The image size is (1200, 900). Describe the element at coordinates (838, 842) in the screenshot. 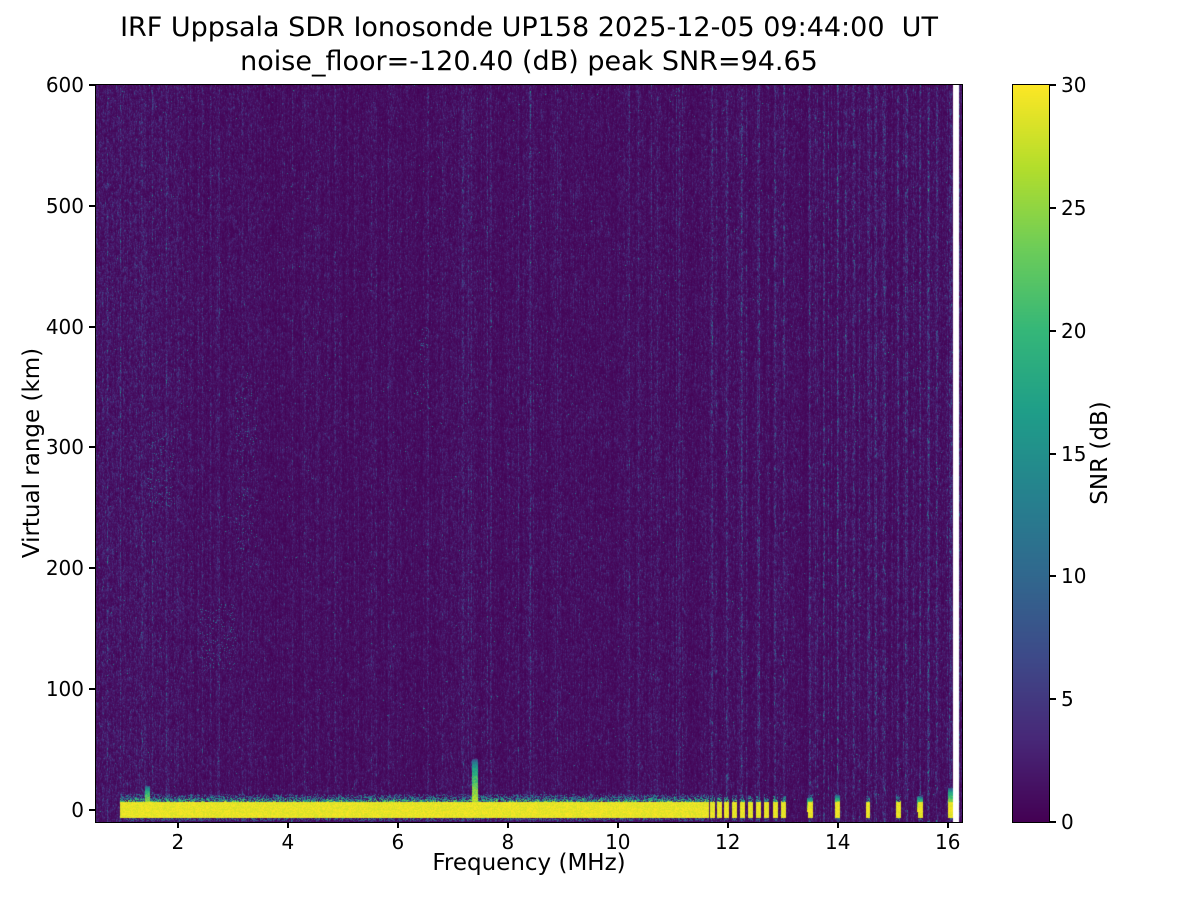

I see `x-tick-label: 14` at that location.